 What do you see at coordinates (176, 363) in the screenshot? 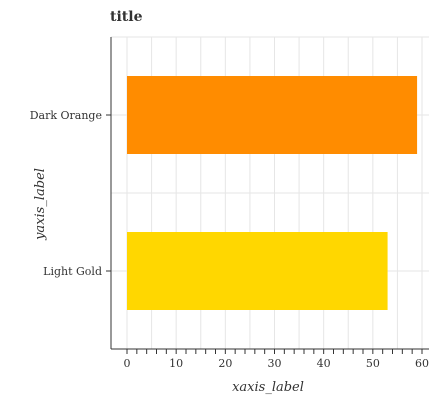
I see `x-tick-label: 10` at bounding box center [176, 363].